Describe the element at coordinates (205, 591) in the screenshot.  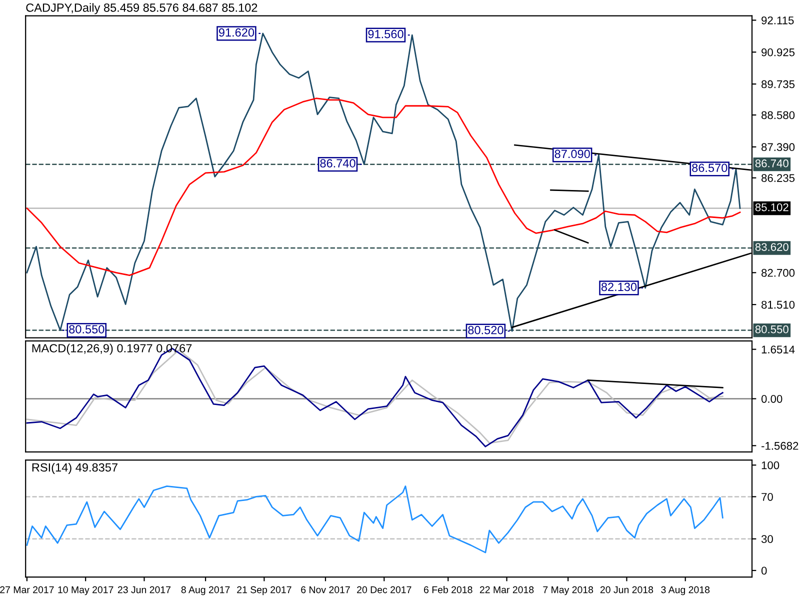
I see `x-tick-label: 8 Aug 2017` at that location.